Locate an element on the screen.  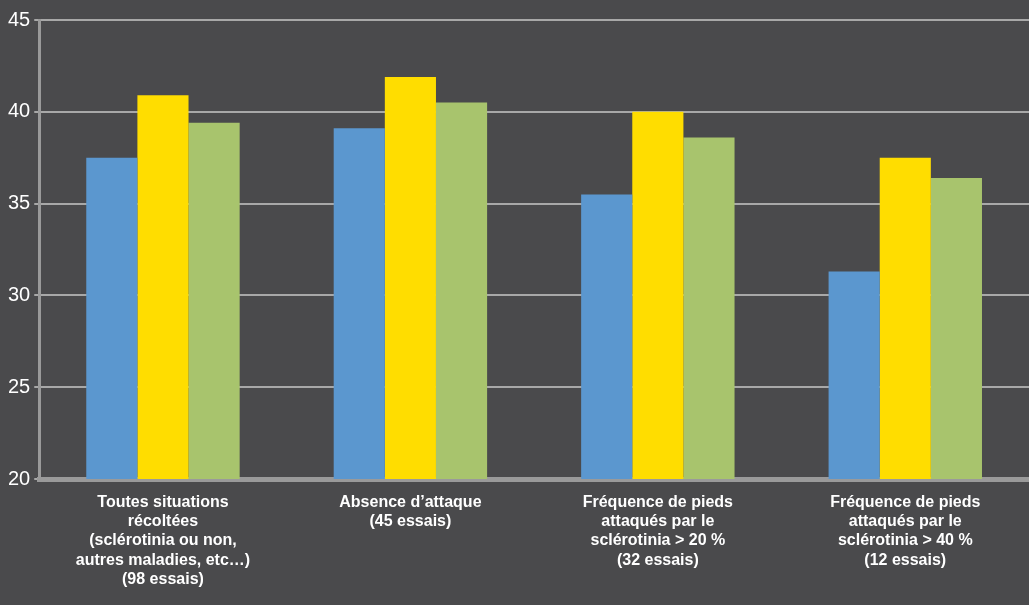
y-tick-label: 25 is located at coordinates (19, 385).